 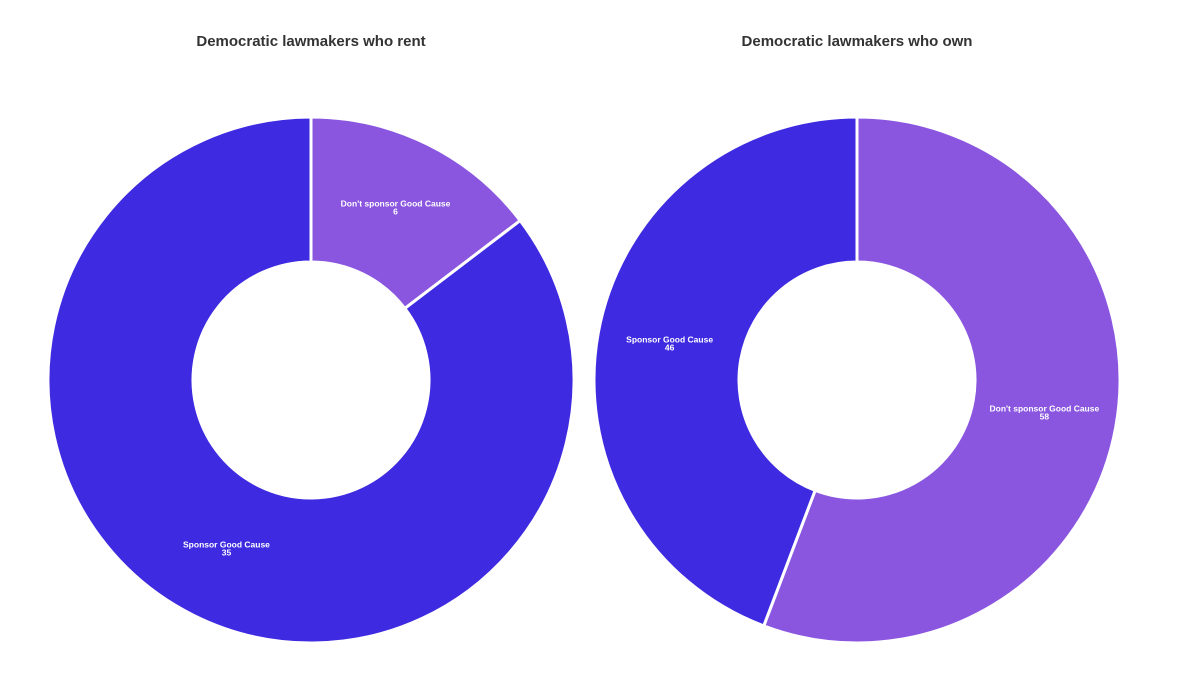 What do you see at coordinates (227, 553) in the screenshot?
I see `slice-value: 35` at bounding box center [227, 553].